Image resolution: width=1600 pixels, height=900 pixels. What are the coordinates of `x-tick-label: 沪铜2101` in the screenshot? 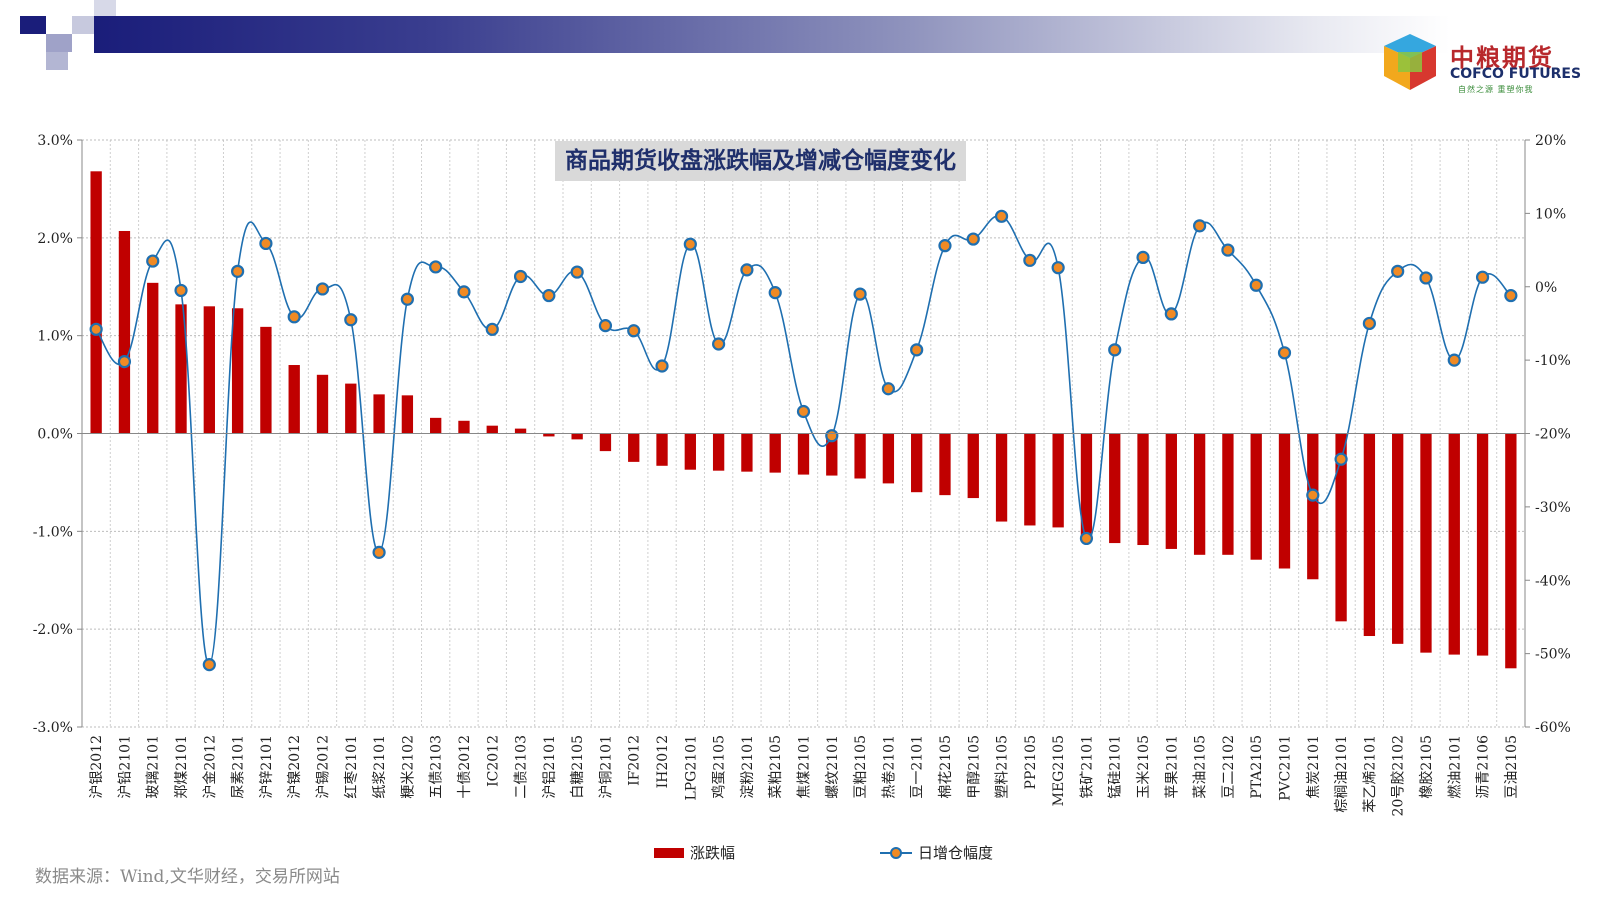 It's located at (606, 767).